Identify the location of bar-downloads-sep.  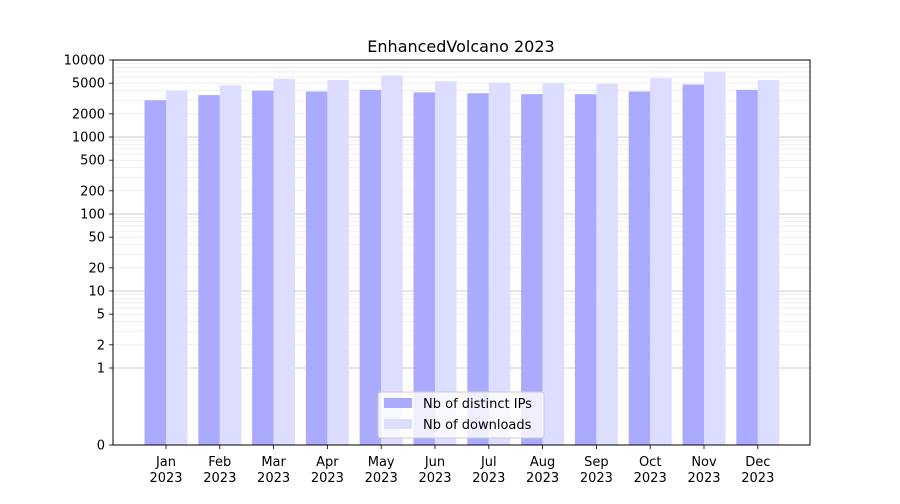
(607, 264).